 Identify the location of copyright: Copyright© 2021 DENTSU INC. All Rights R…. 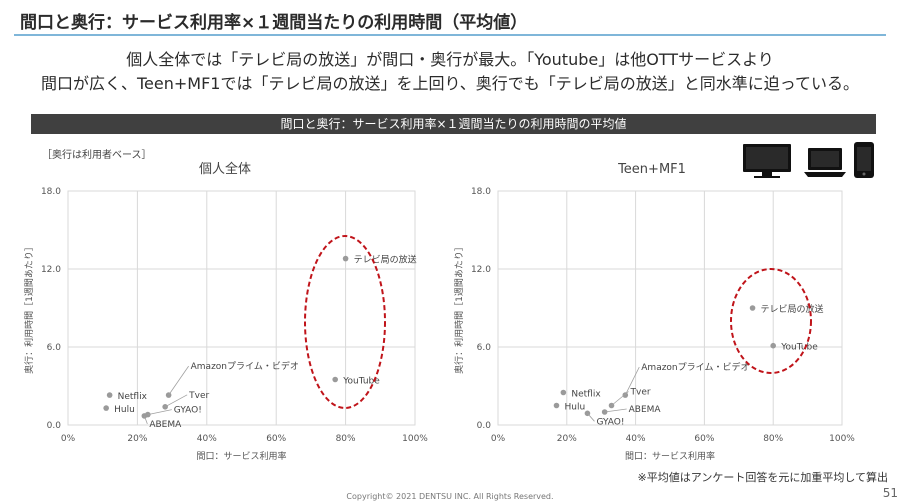
(450, 496).